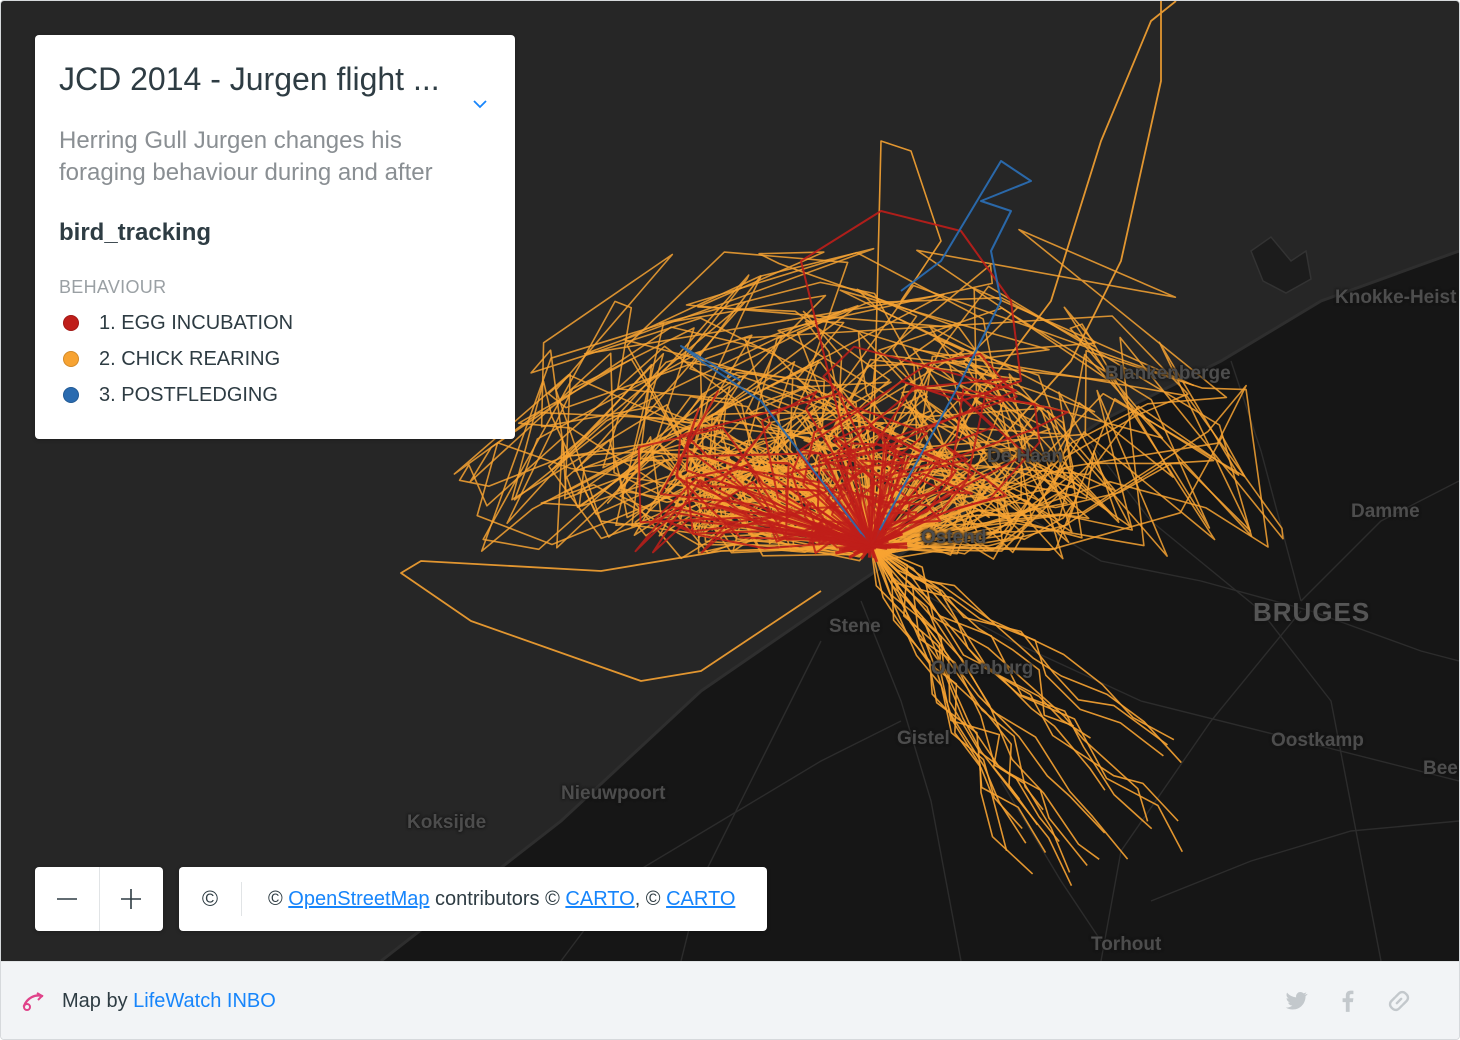  I want to click on legend-item-label: 3. POSTFLEDGING, so click(188, 394).